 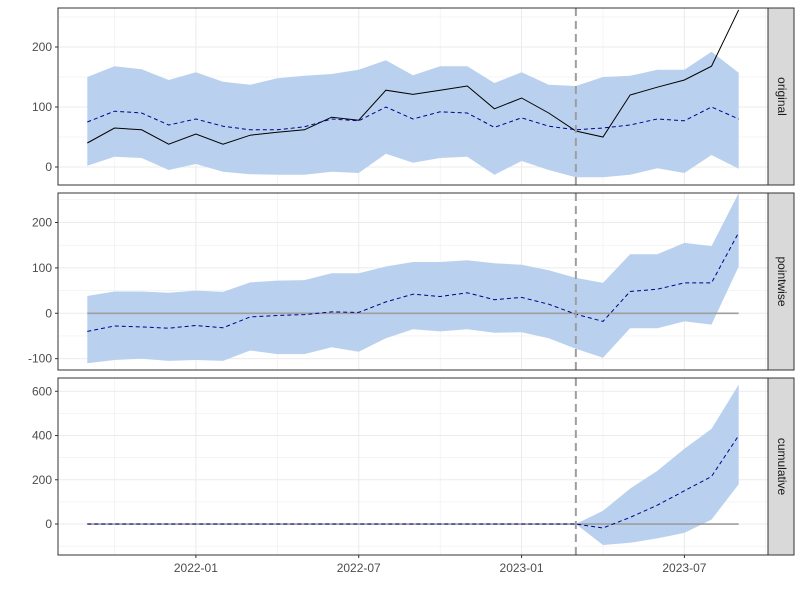 I want to click on pointwise-y-tick-label: 200, so click(x=42, y=223).